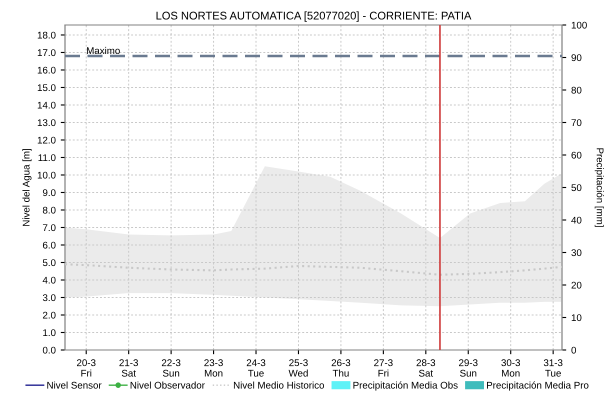 The image size is (615, 405). I want to click on y2-tick-label: 70, so click(577, 122).